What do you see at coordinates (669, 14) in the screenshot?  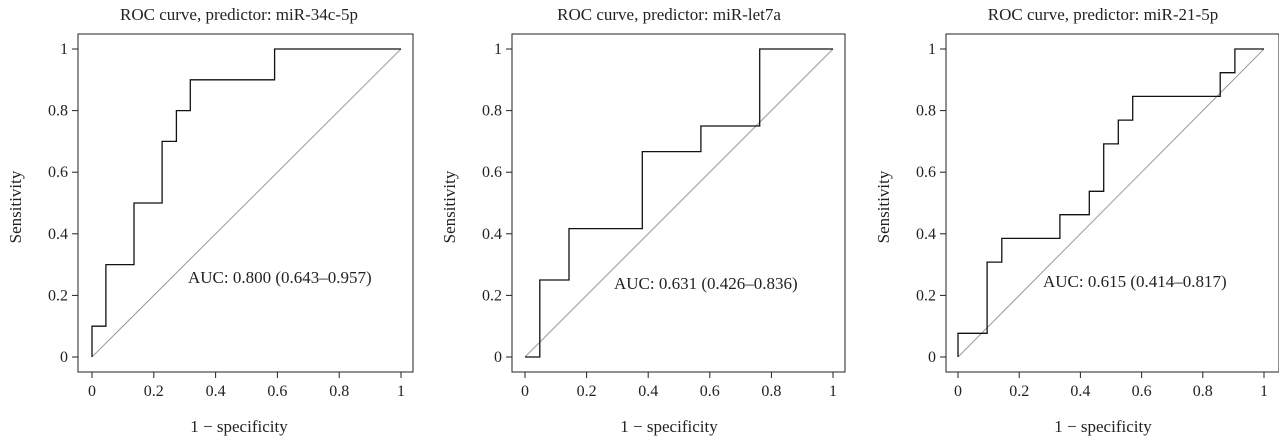 I see `panel-title: ROC curve, predictor: miR-let7a` at bounding box center [669, 14].